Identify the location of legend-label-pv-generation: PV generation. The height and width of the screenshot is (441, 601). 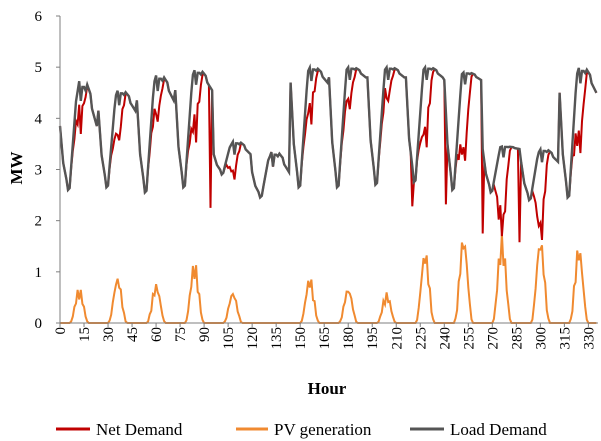
(323, 429).